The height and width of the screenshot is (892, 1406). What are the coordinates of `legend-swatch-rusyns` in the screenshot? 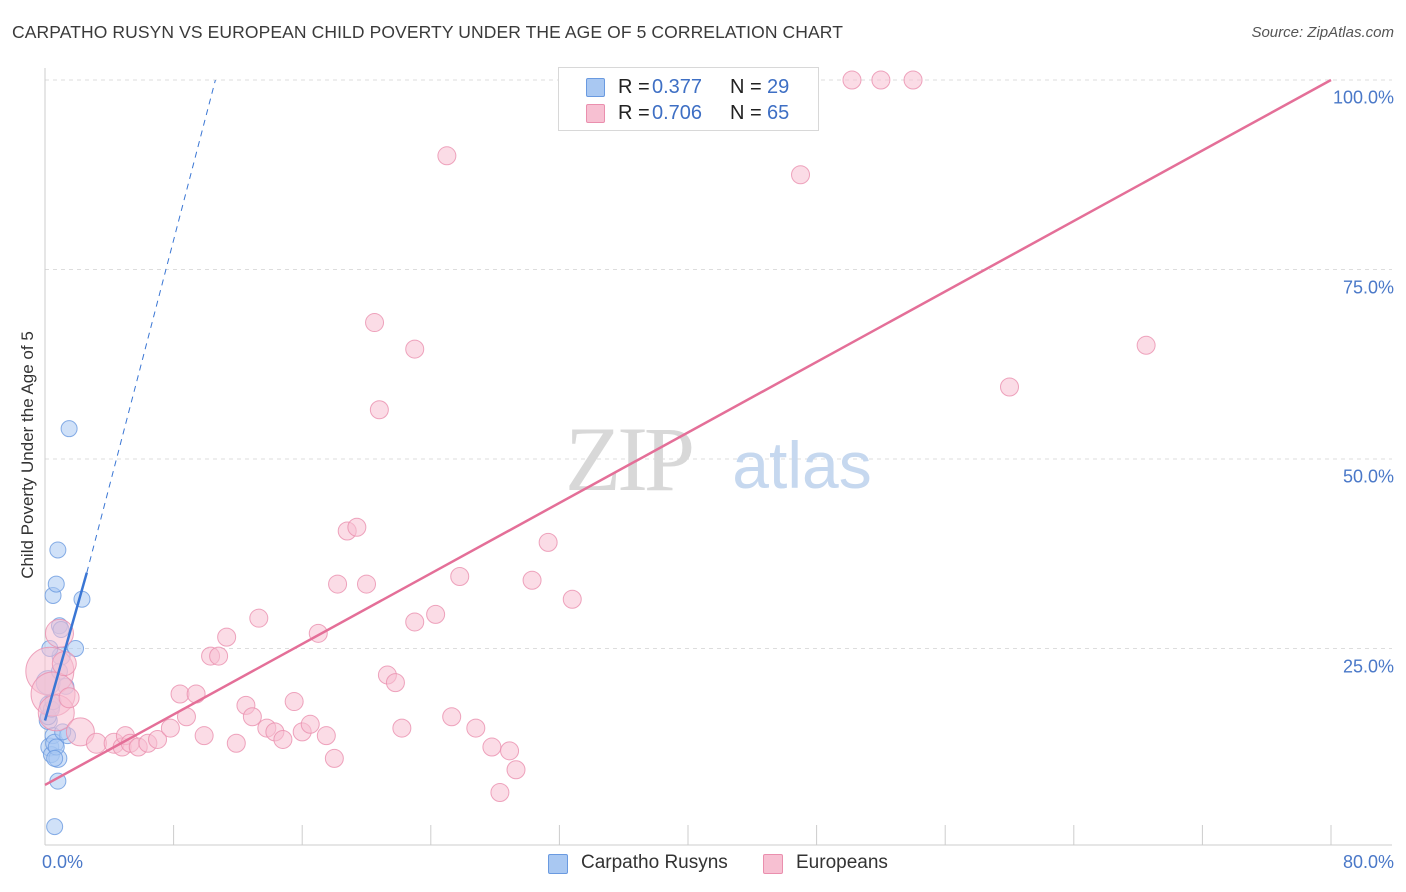 It's located at (595, 87).